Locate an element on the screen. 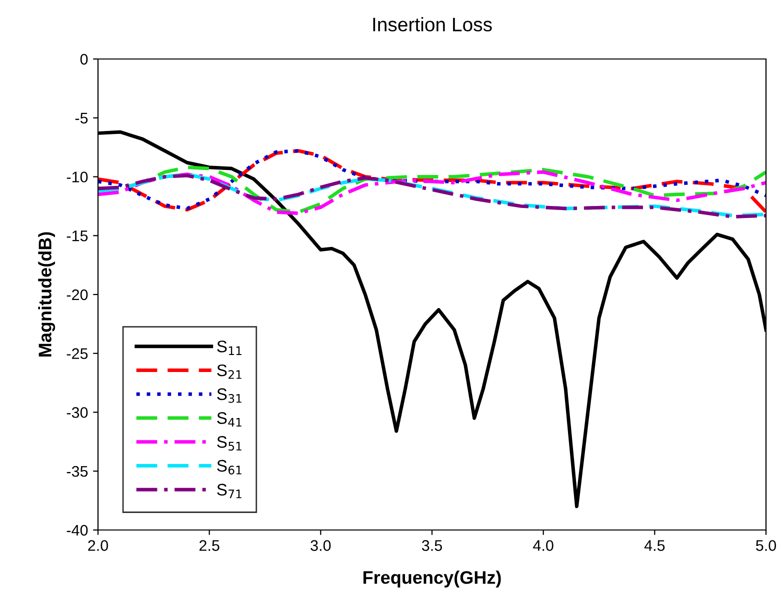  y-tick-label: -30 is located at coordinates (77, 412).